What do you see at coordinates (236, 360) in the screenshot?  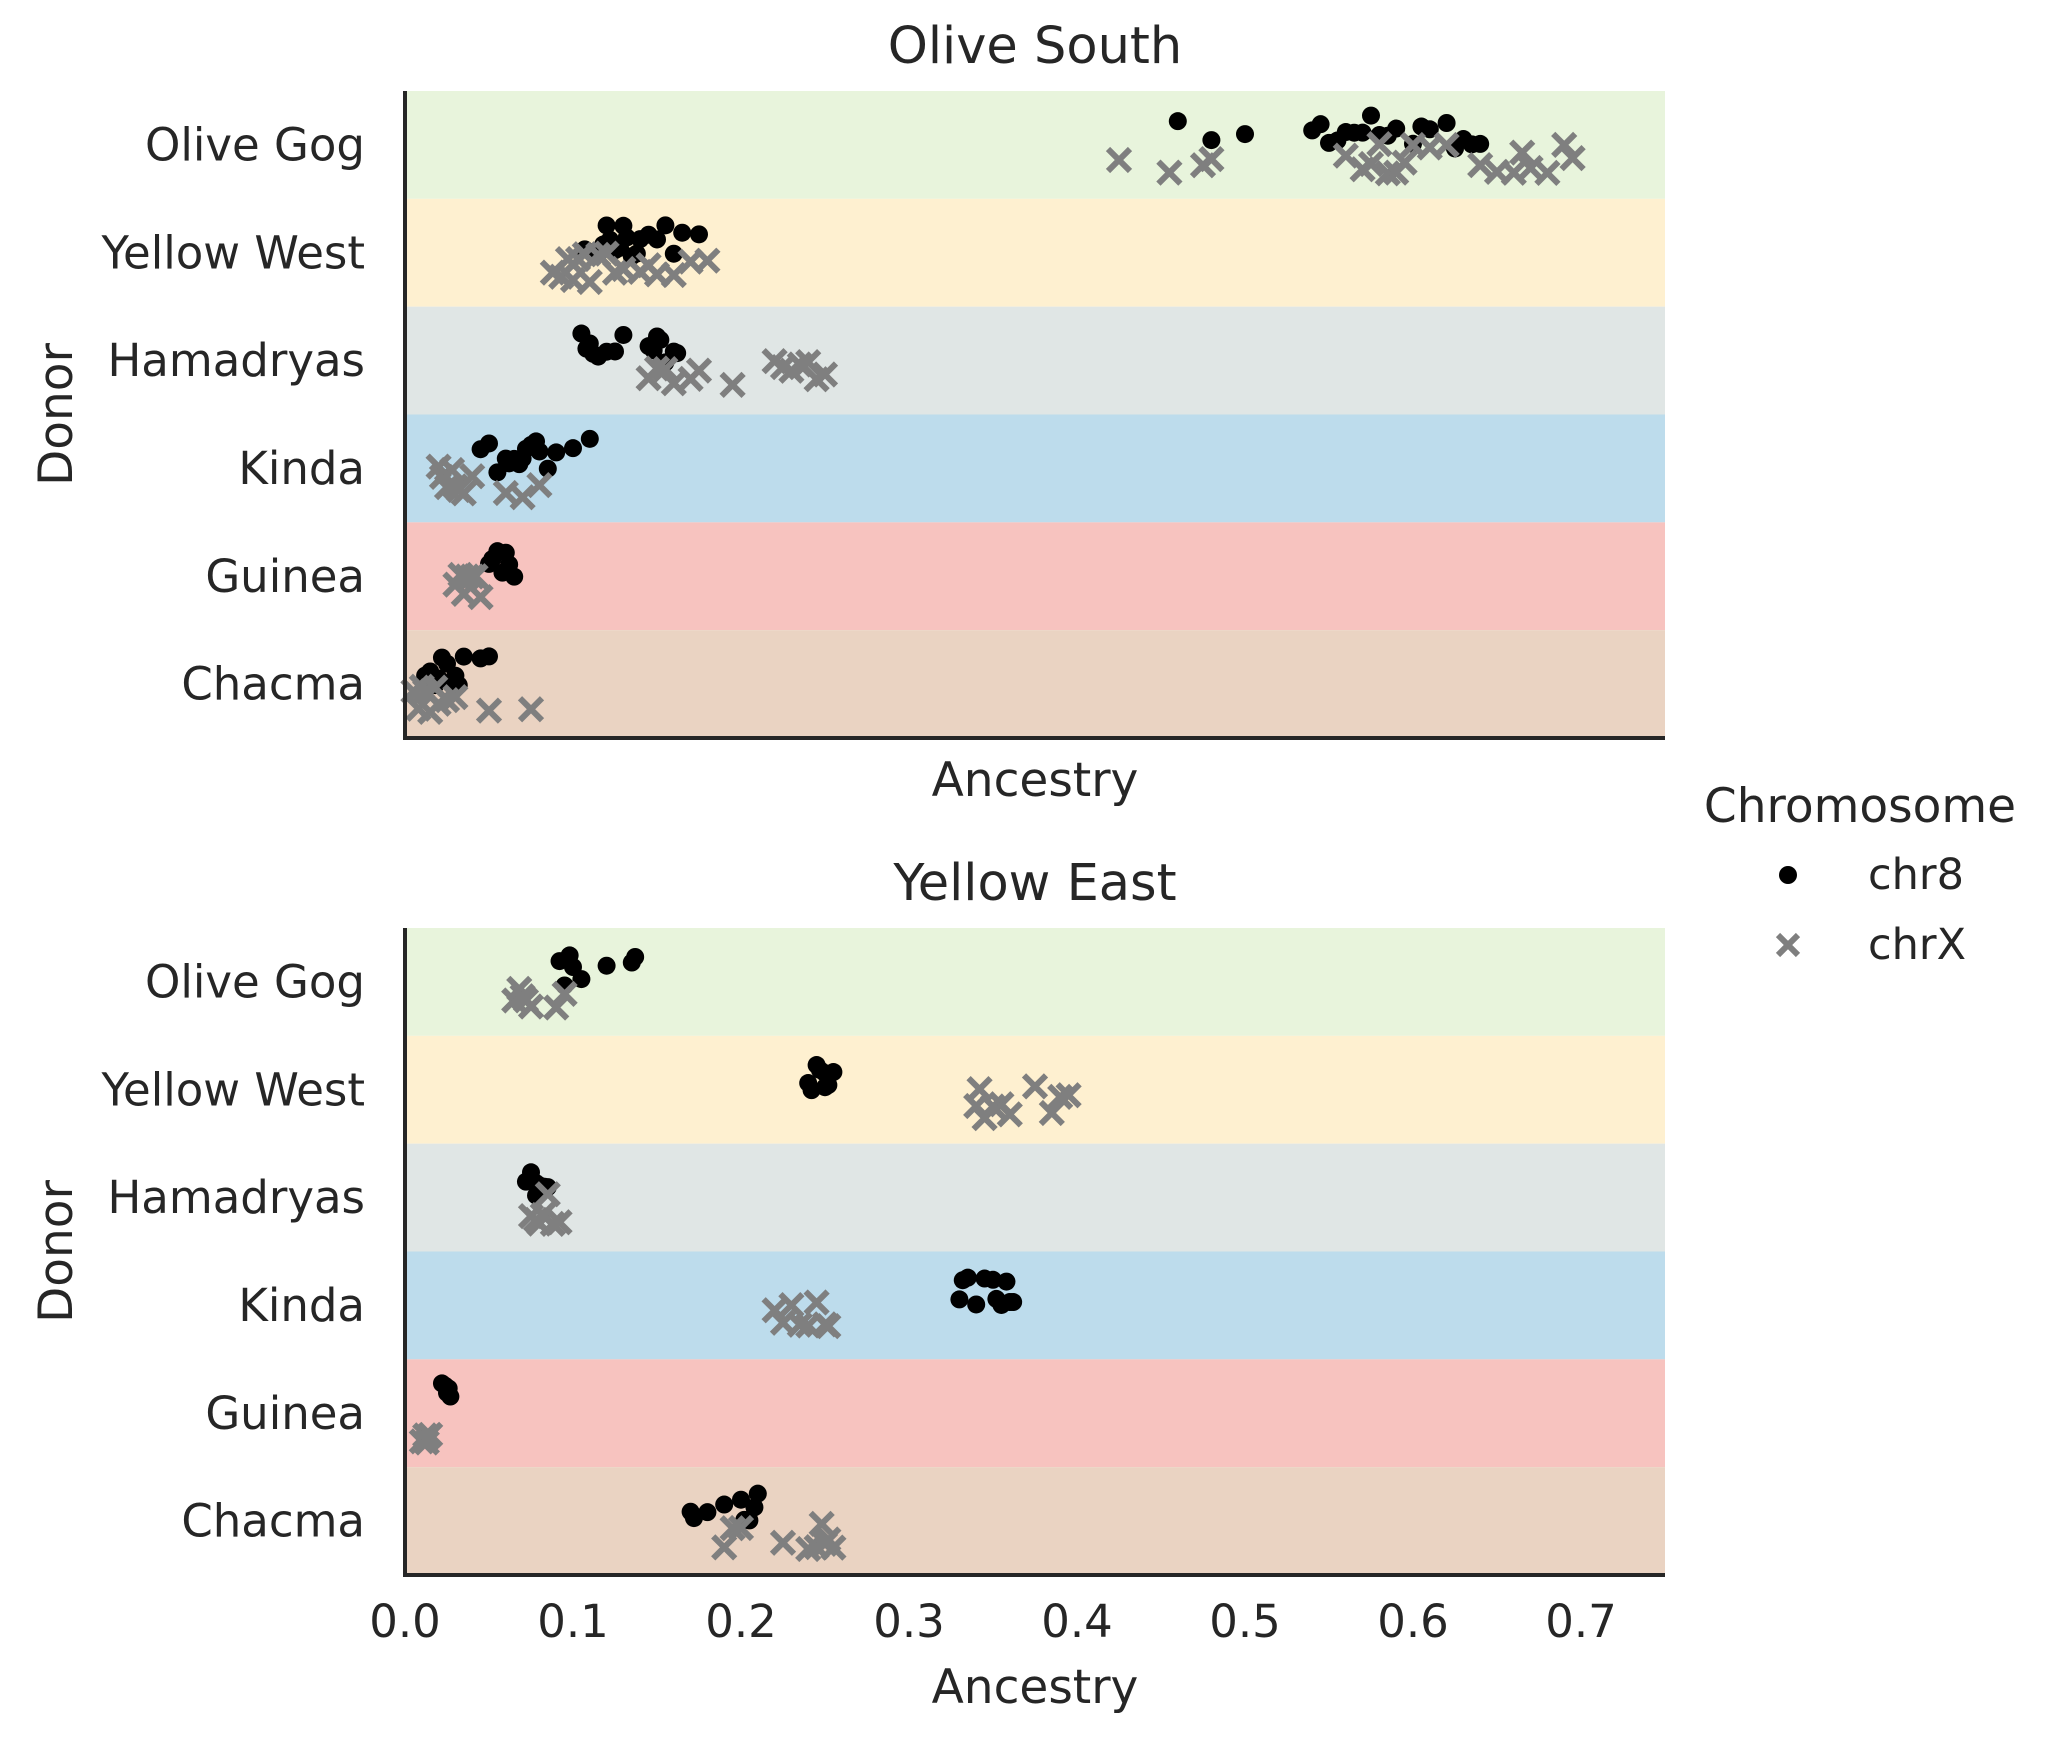 I see `y-tick-label: Hamadryas` at bounding box center [236, 360].